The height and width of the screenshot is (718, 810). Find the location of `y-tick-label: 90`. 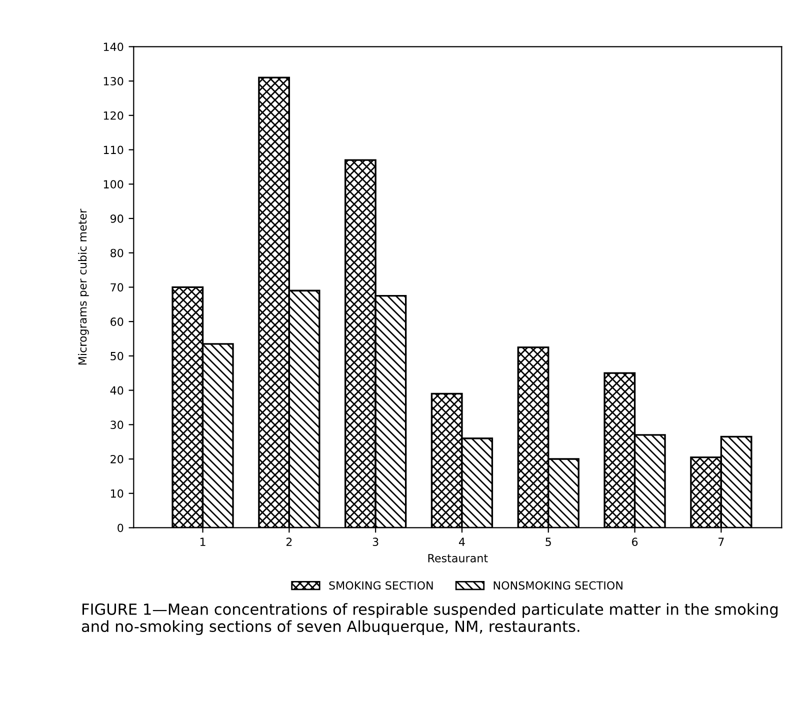

y-tick-label: 90 is located at coordinates (117, 218).